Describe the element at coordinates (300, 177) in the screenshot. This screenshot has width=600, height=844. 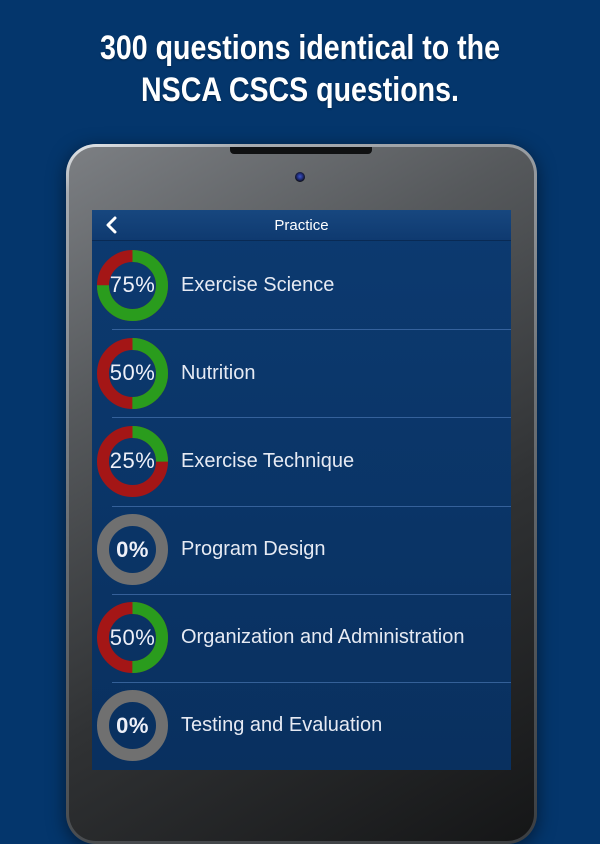
I see `front-camera-icon` at that location.